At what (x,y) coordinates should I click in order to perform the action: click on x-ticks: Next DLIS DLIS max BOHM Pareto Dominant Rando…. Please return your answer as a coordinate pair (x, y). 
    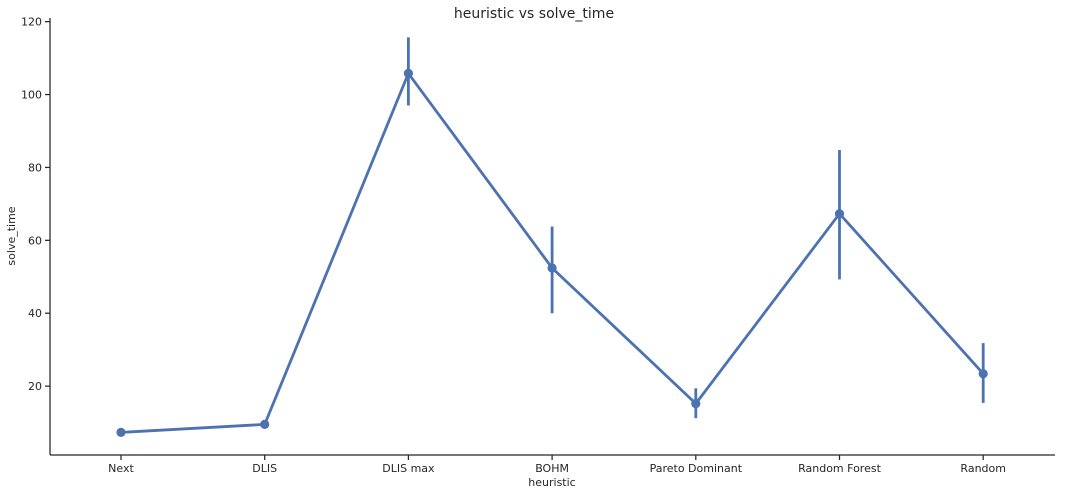
    Looking at the image, I should click on (557, 465).